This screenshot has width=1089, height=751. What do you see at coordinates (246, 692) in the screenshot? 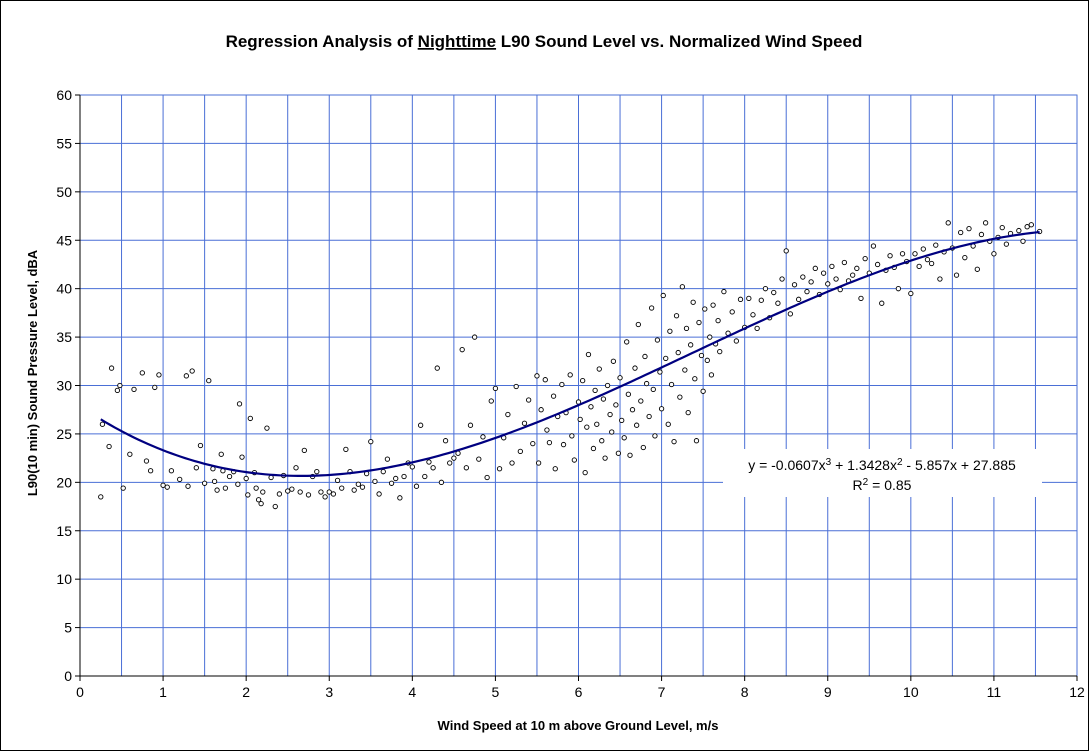
I see `x-tick-label: 2` at bounding box center [246, 692].